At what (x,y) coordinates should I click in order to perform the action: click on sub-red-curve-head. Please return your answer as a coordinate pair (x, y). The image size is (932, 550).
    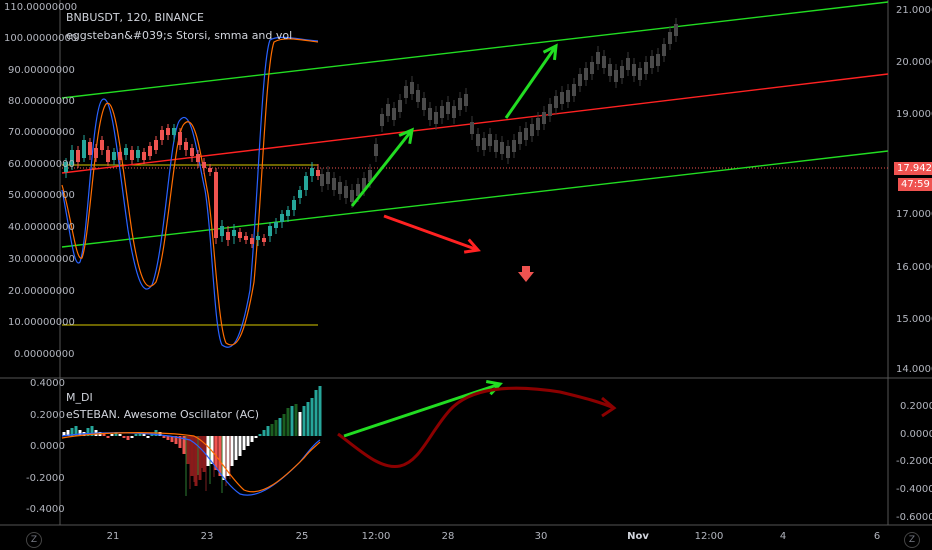
    Looking at the image, I should click on (609, 407).